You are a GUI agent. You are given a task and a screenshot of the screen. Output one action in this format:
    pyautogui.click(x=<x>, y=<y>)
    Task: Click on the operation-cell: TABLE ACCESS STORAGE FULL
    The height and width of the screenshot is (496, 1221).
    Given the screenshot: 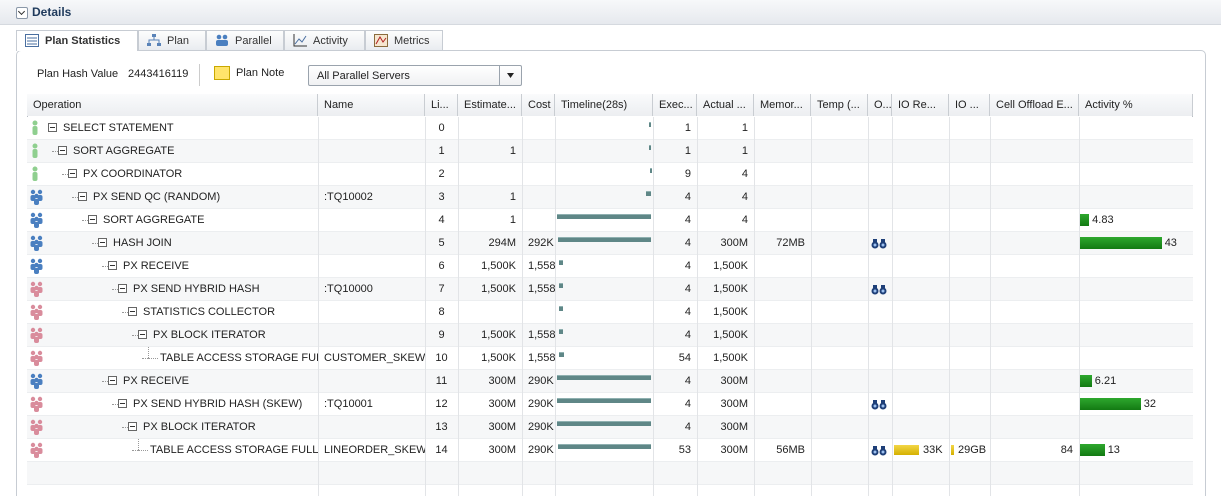 What is the action you would take?
    pyautogui.click(x=172, y=358)
    